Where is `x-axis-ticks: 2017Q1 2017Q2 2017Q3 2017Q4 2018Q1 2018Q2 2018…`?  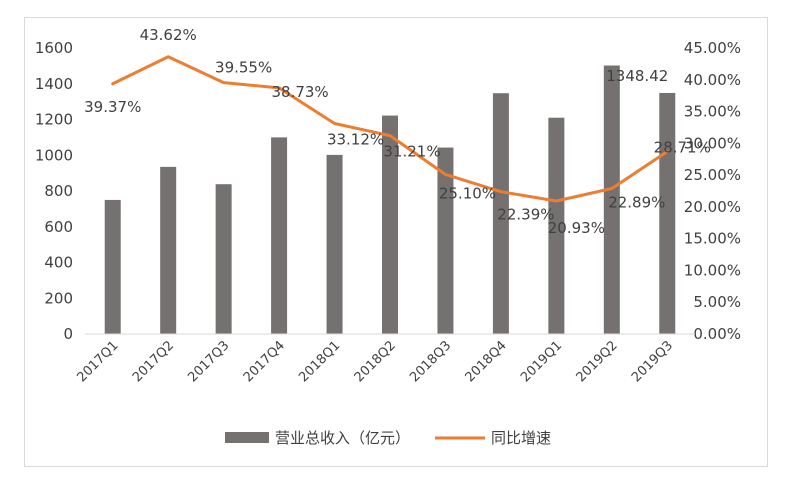 x-axis-ticks: 2017Q1 2017Q2 2017Q3 2017Q4 2018Q1 2018Q2 2018… is located at coordinates (375, 361).